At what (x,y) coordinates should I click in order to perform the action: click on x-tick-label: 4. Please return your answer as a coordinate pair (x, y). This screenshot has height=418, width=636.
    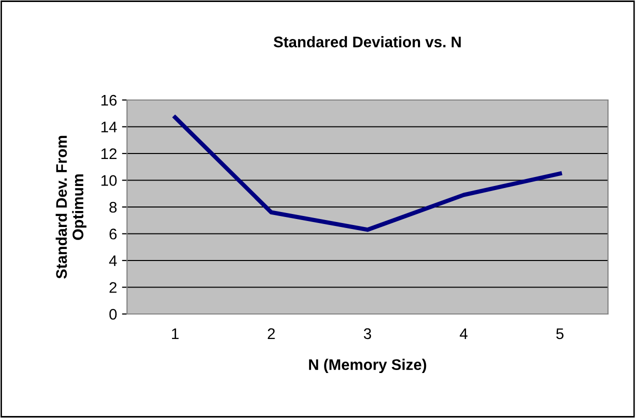
    Looking at the image, I should click on (464, 333).